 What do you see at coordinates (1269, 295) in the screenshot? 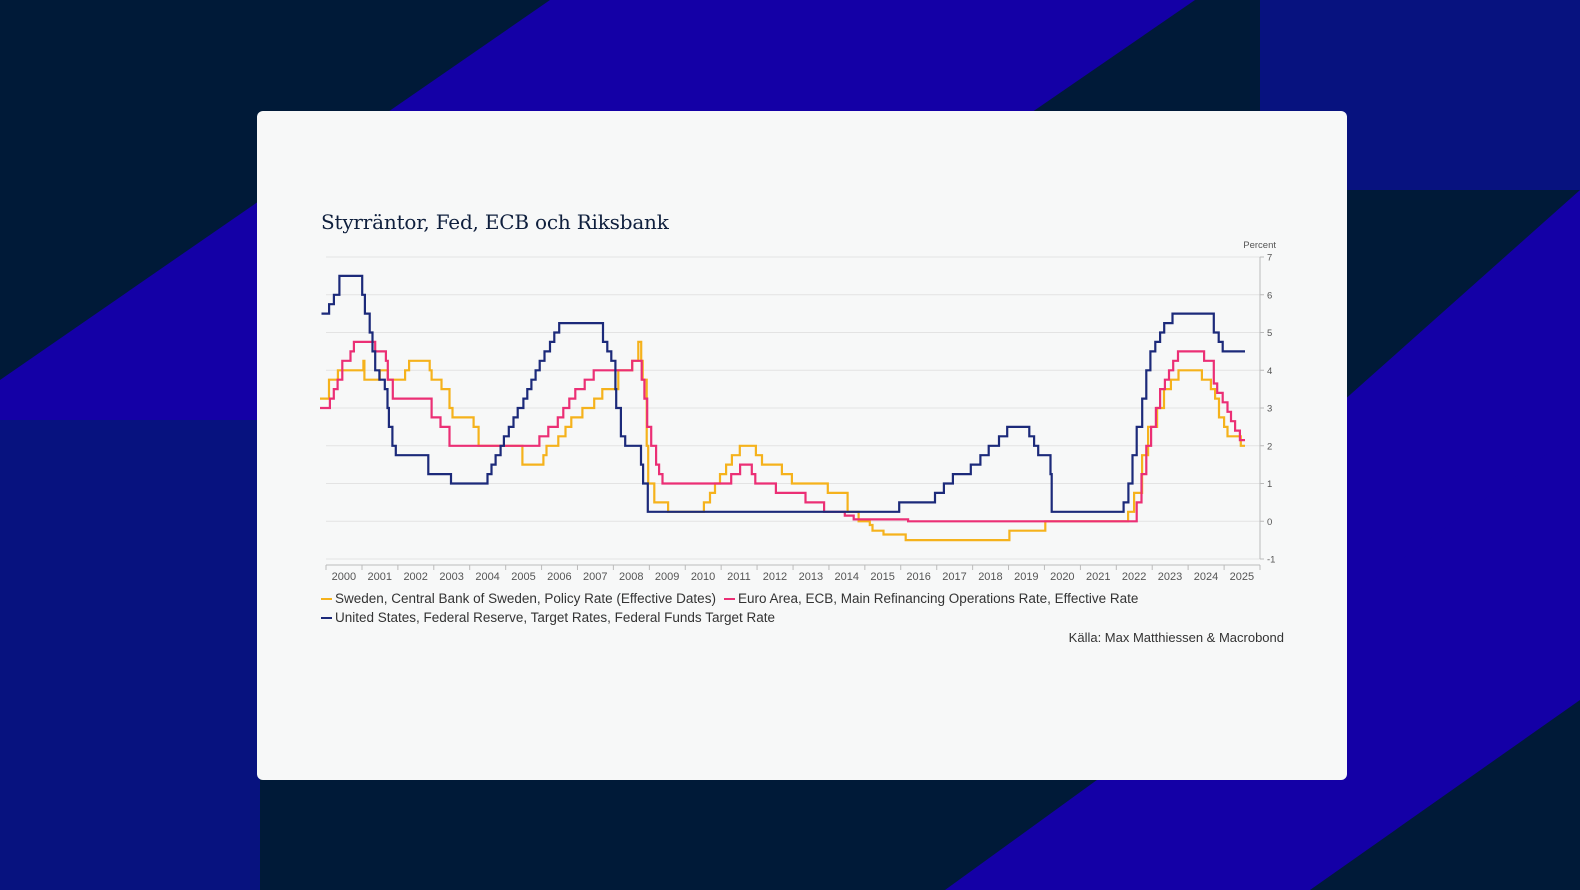
I see `y-tick-label-6: 6` at bounding box center [1269, 295].